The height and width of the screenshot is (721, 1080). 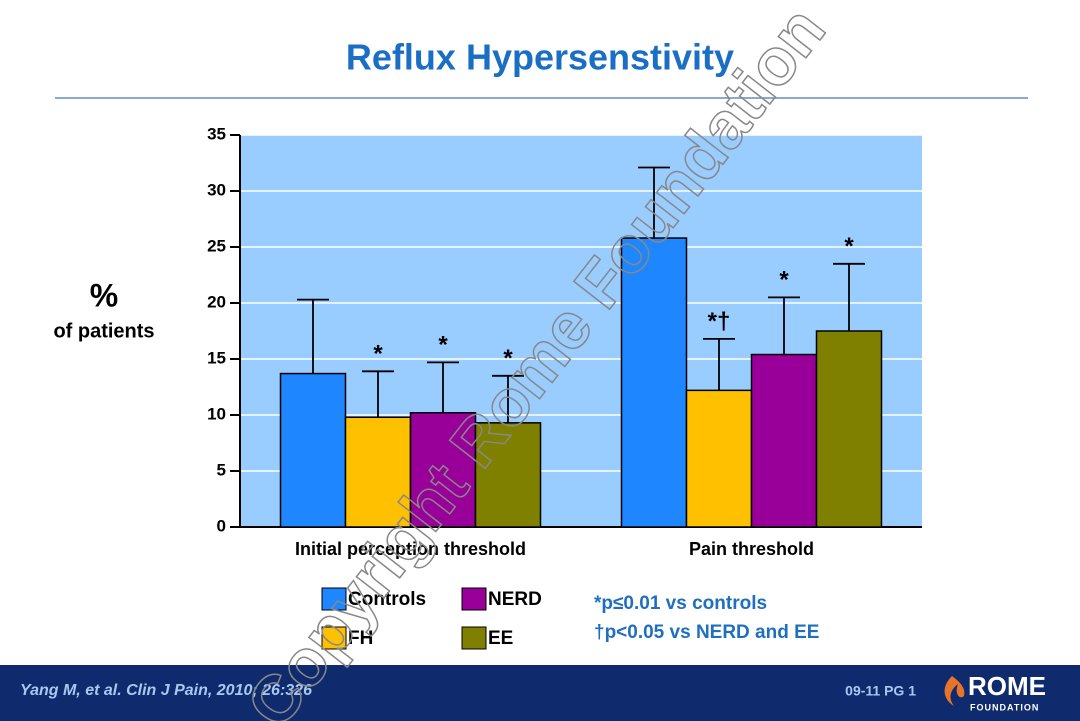 What do you see at coordinates (221, 525) in the screenshot?
I see `y-tick-label: 0` at bounding box center [221, 525].